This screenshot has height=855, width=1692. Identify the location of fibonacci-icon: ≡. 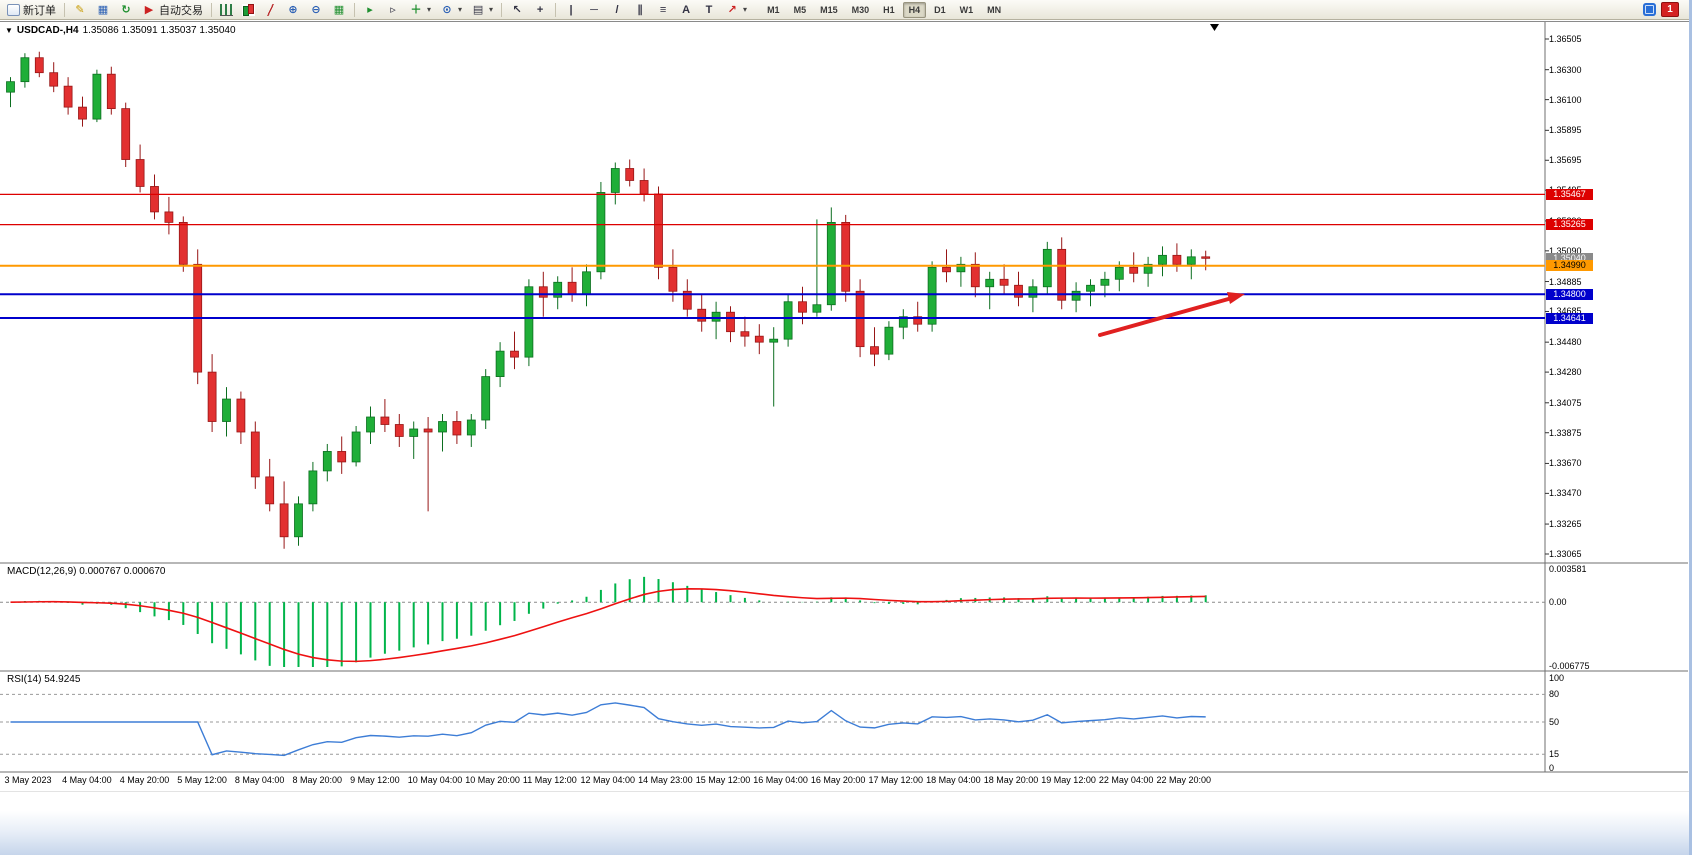
(663, 9).